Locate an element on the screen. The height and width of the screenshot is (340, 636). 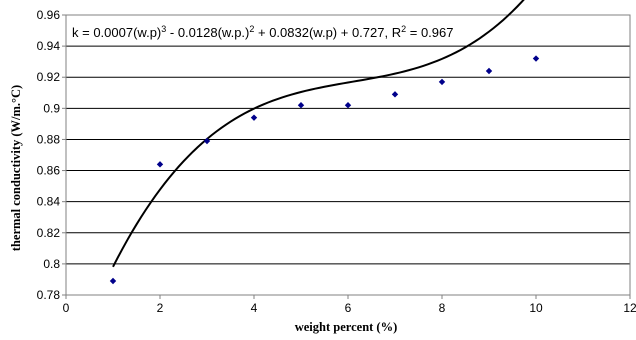
x-axis-title: weight percent (%) is located at coordinates (346, 327).